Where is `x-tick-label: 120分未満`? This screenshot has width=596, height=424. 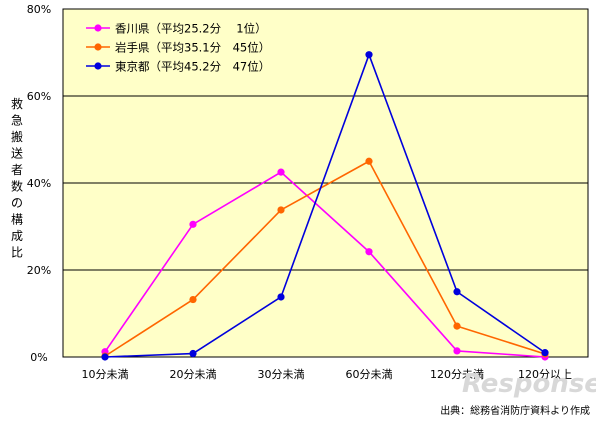
x-tick-label: 120分未満 is located at coordinates (457, 374).